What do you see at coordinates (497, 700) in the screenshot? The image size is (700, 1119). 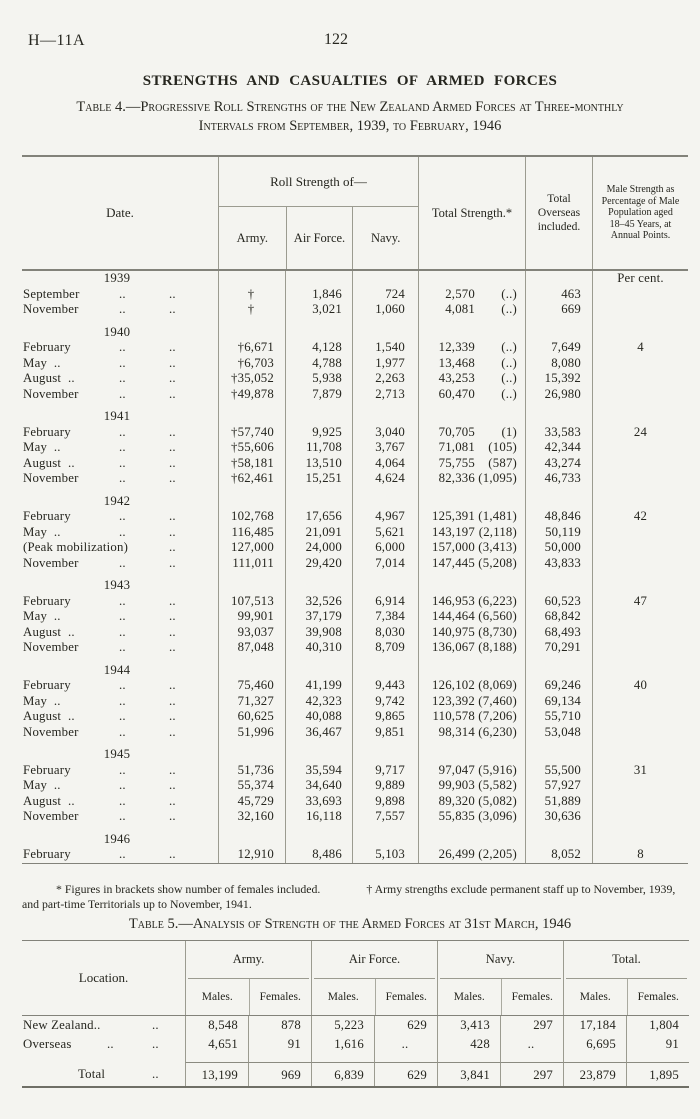 I see `females-bracket-value: (7,460)` at bounding box center [497, 700].